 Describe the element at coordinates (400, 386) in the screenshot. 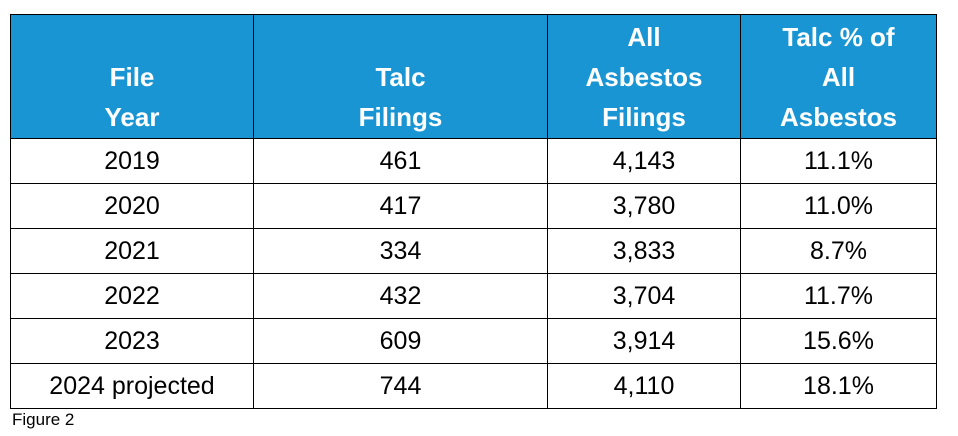

I see `cell-talc-filings: 744` at that location.